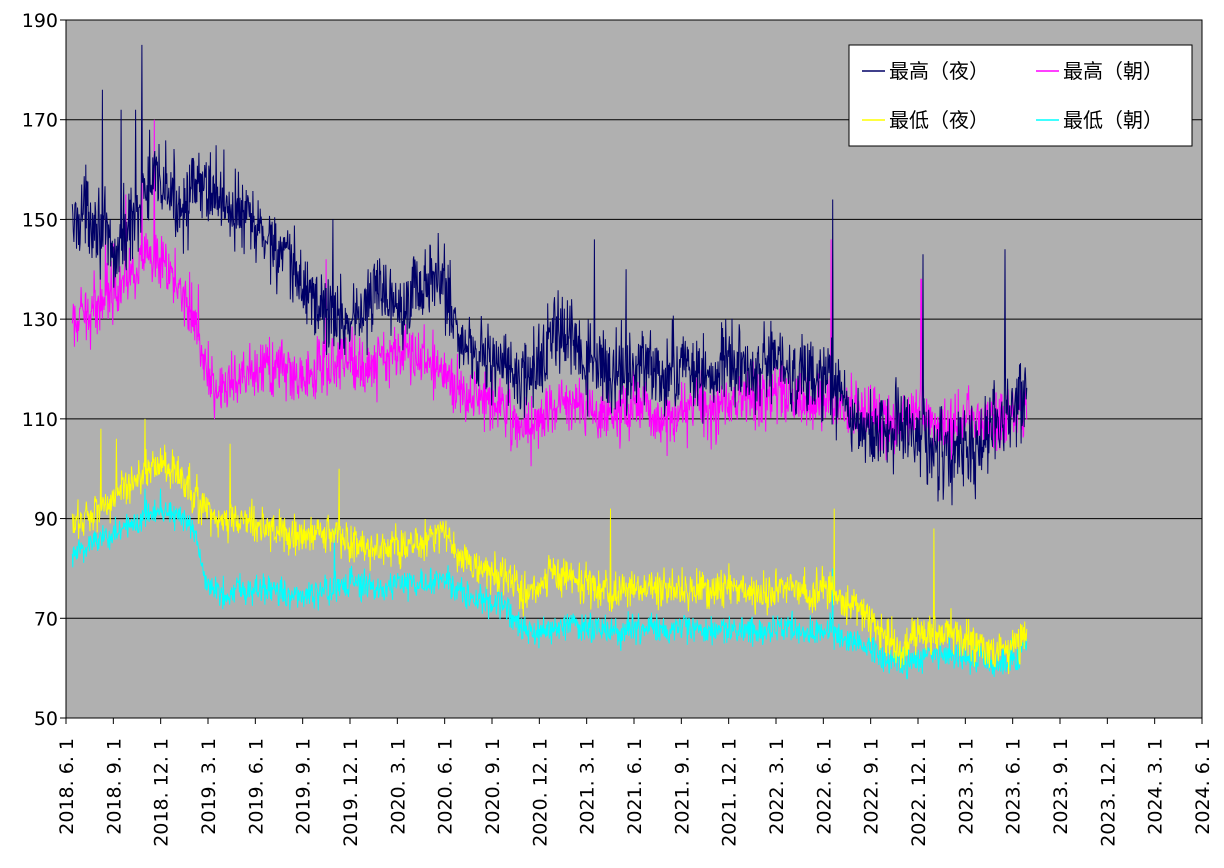 Image resolution: width=1224 pixels, height=868 pixels. Describe the element at coordinates (44, 370) in the screenshot. I see `y-axis: 190 170 150 130 110 90 70 50` at that location.